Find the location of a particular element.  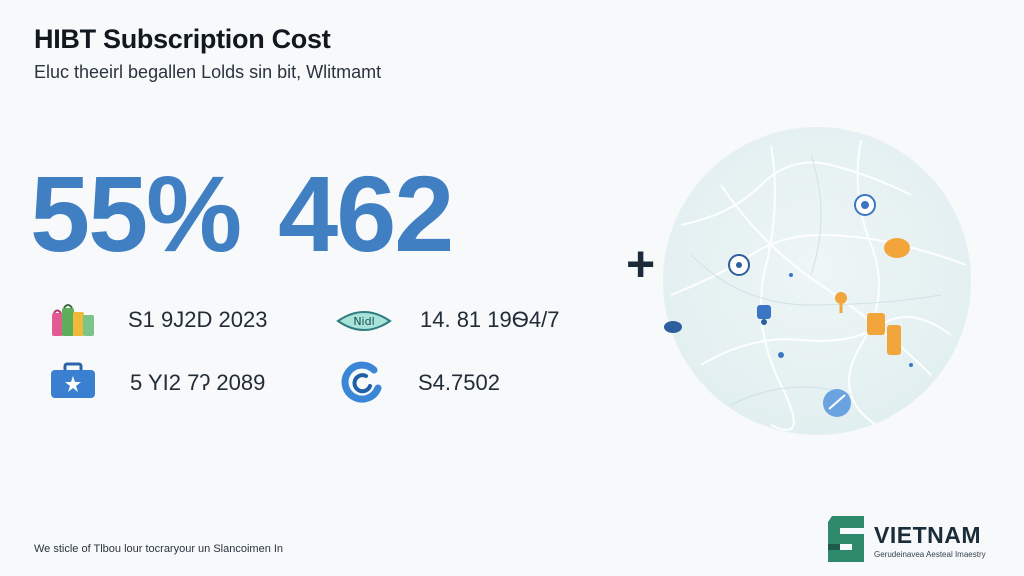

stat-row-1: S1 9Ј2D 2023 is located at coordinates (197, 320).